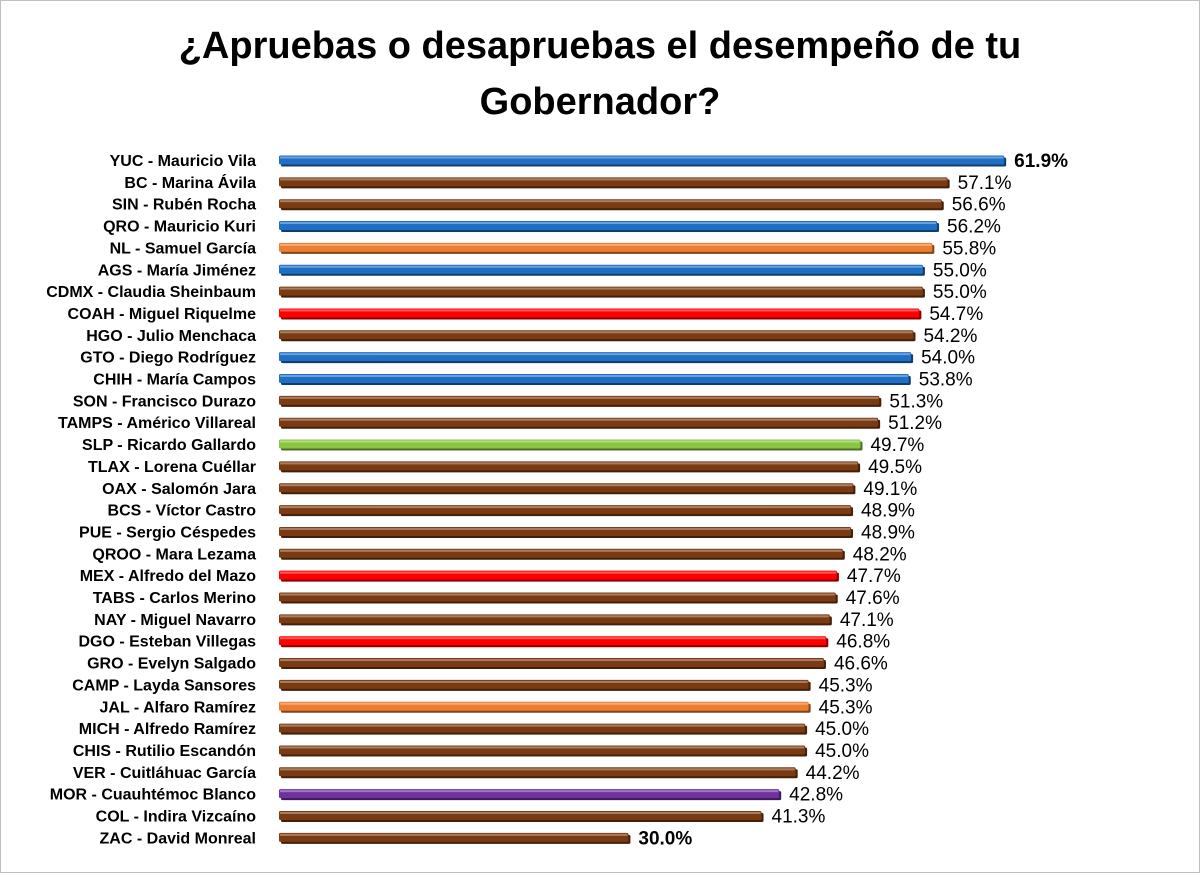  I want to click on value-label: 44.2%, so click(833, 773).